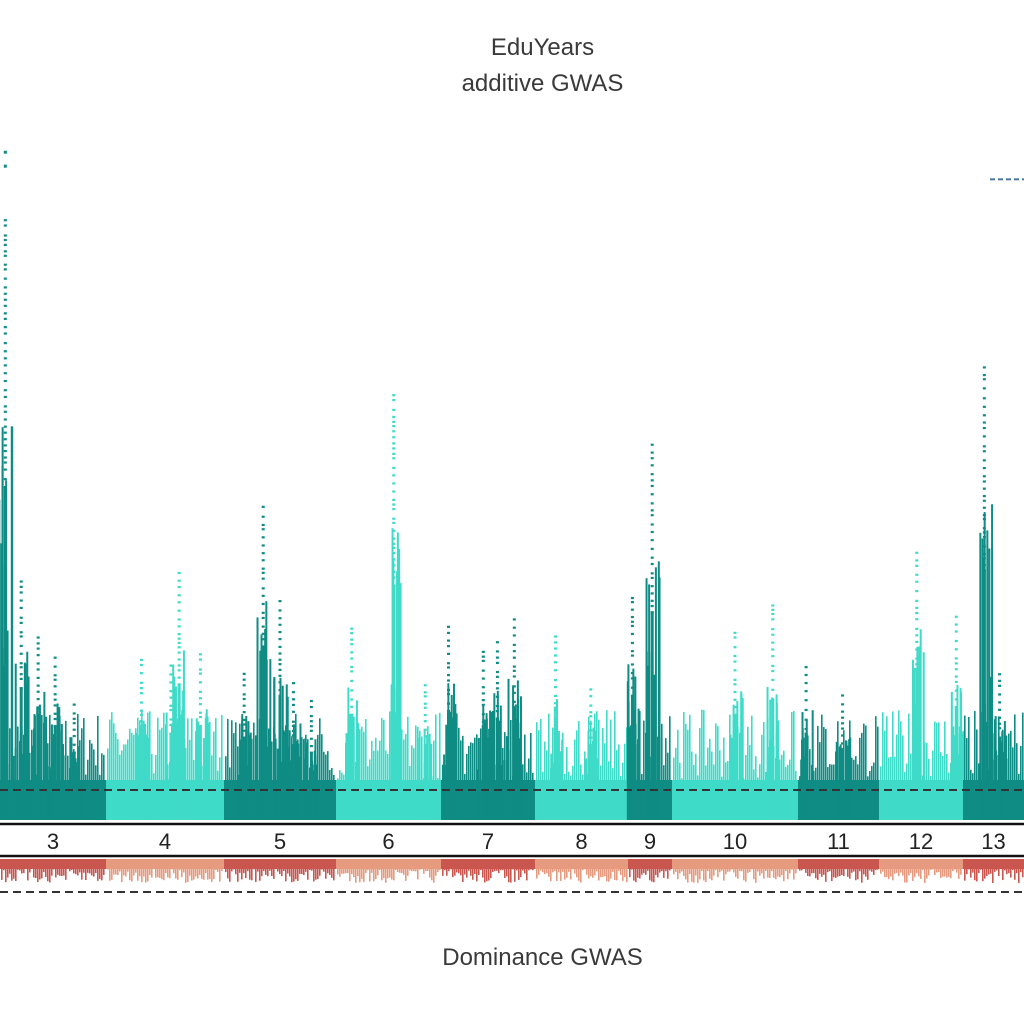 Image resolution: width=1024 pixels, height=1024 pixels. I want to click on chromosome-4-points, so click(165, 695).